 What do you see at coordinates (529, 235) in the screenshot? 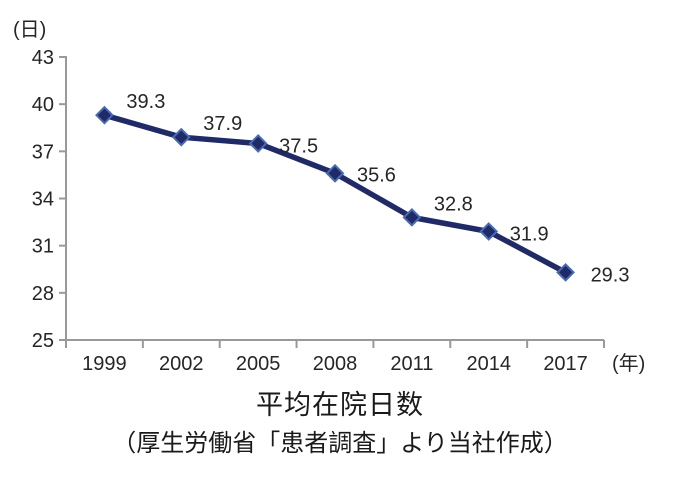
I see `data-point-label: 31.9` at bounding box center [529, 235].